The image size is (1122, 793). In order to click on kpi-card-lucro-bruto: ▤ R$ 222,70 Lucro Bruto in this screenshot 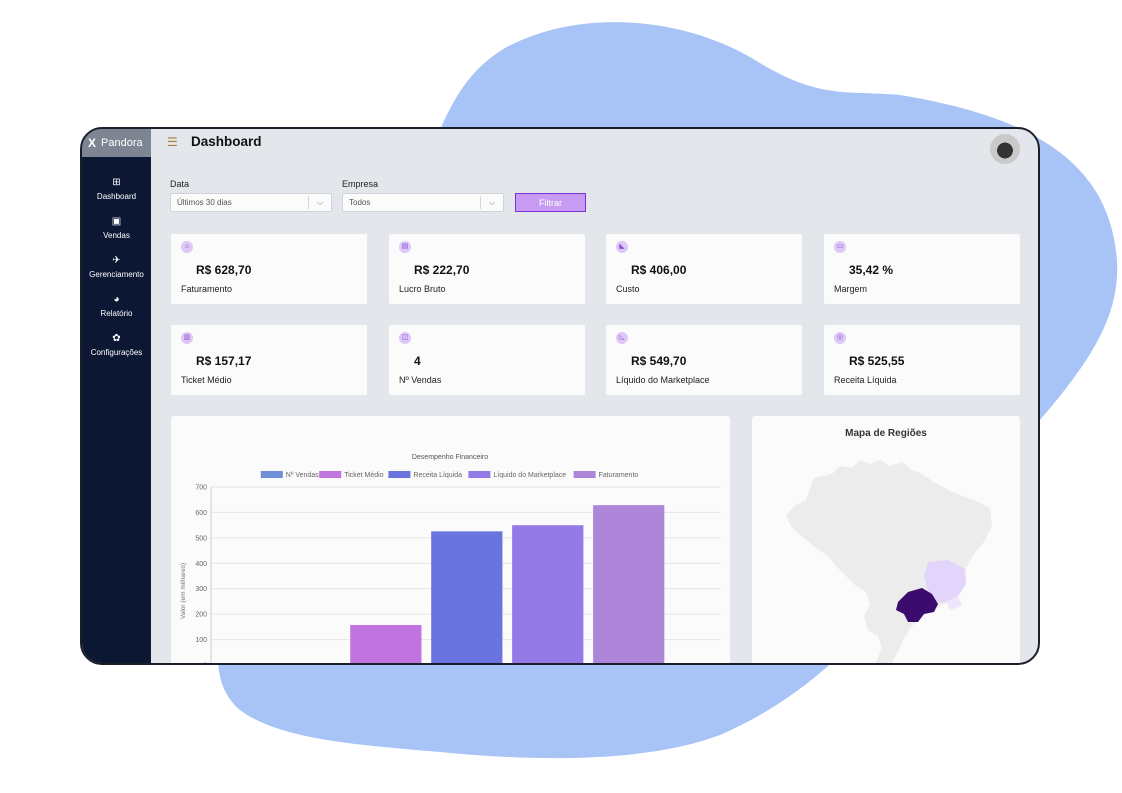, I will do `click(487, 269)`.